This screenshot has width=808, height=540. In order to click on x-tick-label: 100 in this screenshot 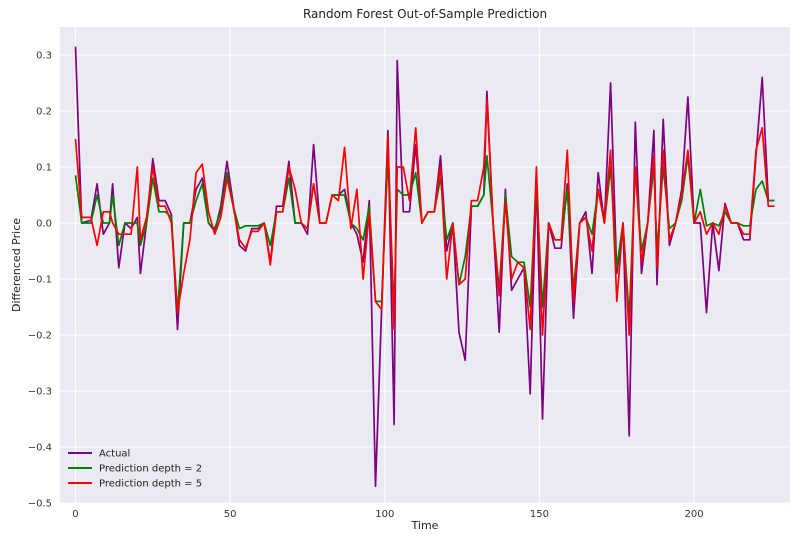, I will do `click(384, 514)`.